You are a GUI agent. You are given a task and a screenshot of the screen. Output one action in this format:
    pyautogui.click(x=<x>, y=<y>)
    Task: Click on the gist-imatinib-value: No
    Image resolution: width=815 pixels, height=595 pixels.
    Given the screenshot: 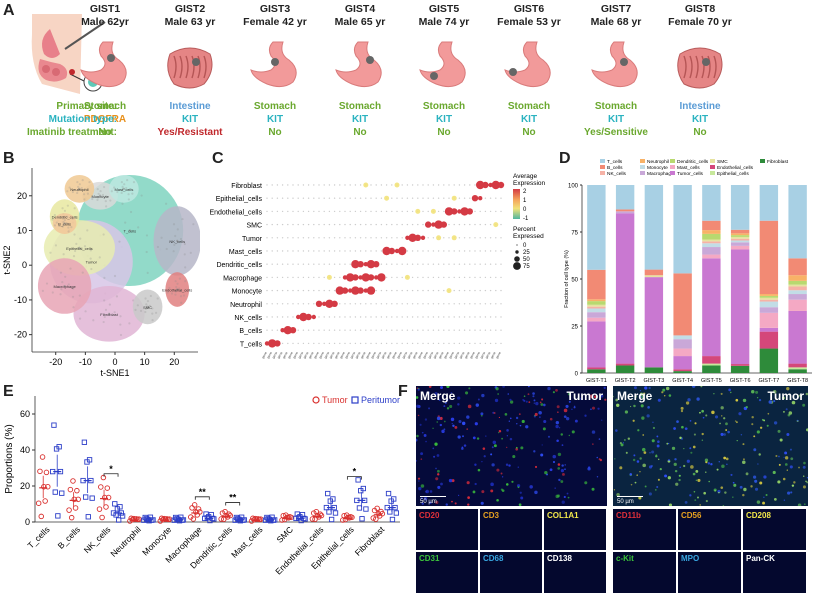 What is the action you would take?
    pyautogui.click(x=700, y=132)
    